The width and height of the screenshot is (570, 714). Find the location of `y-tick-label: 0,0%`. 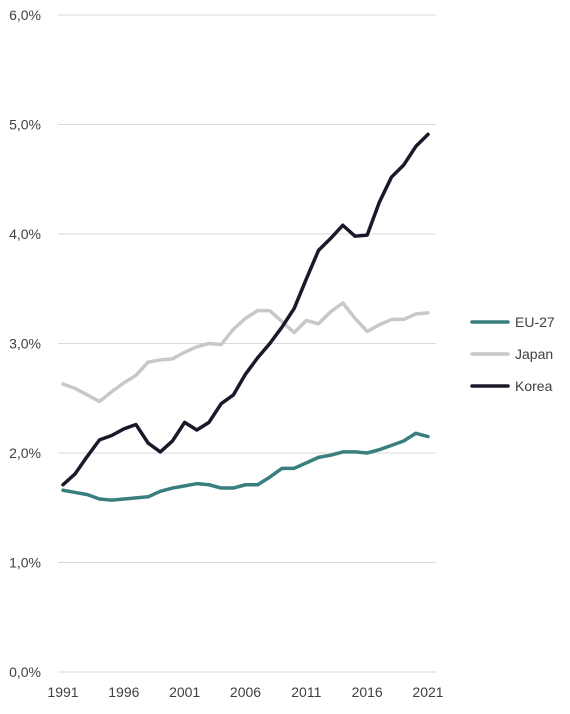

y-tick-label: 0,0% is located at coordinates (25, 672).